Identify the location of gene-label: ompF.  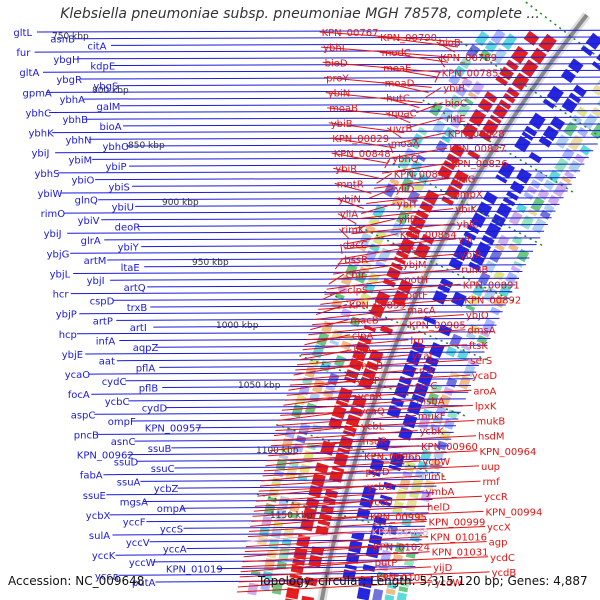
(122, 422).